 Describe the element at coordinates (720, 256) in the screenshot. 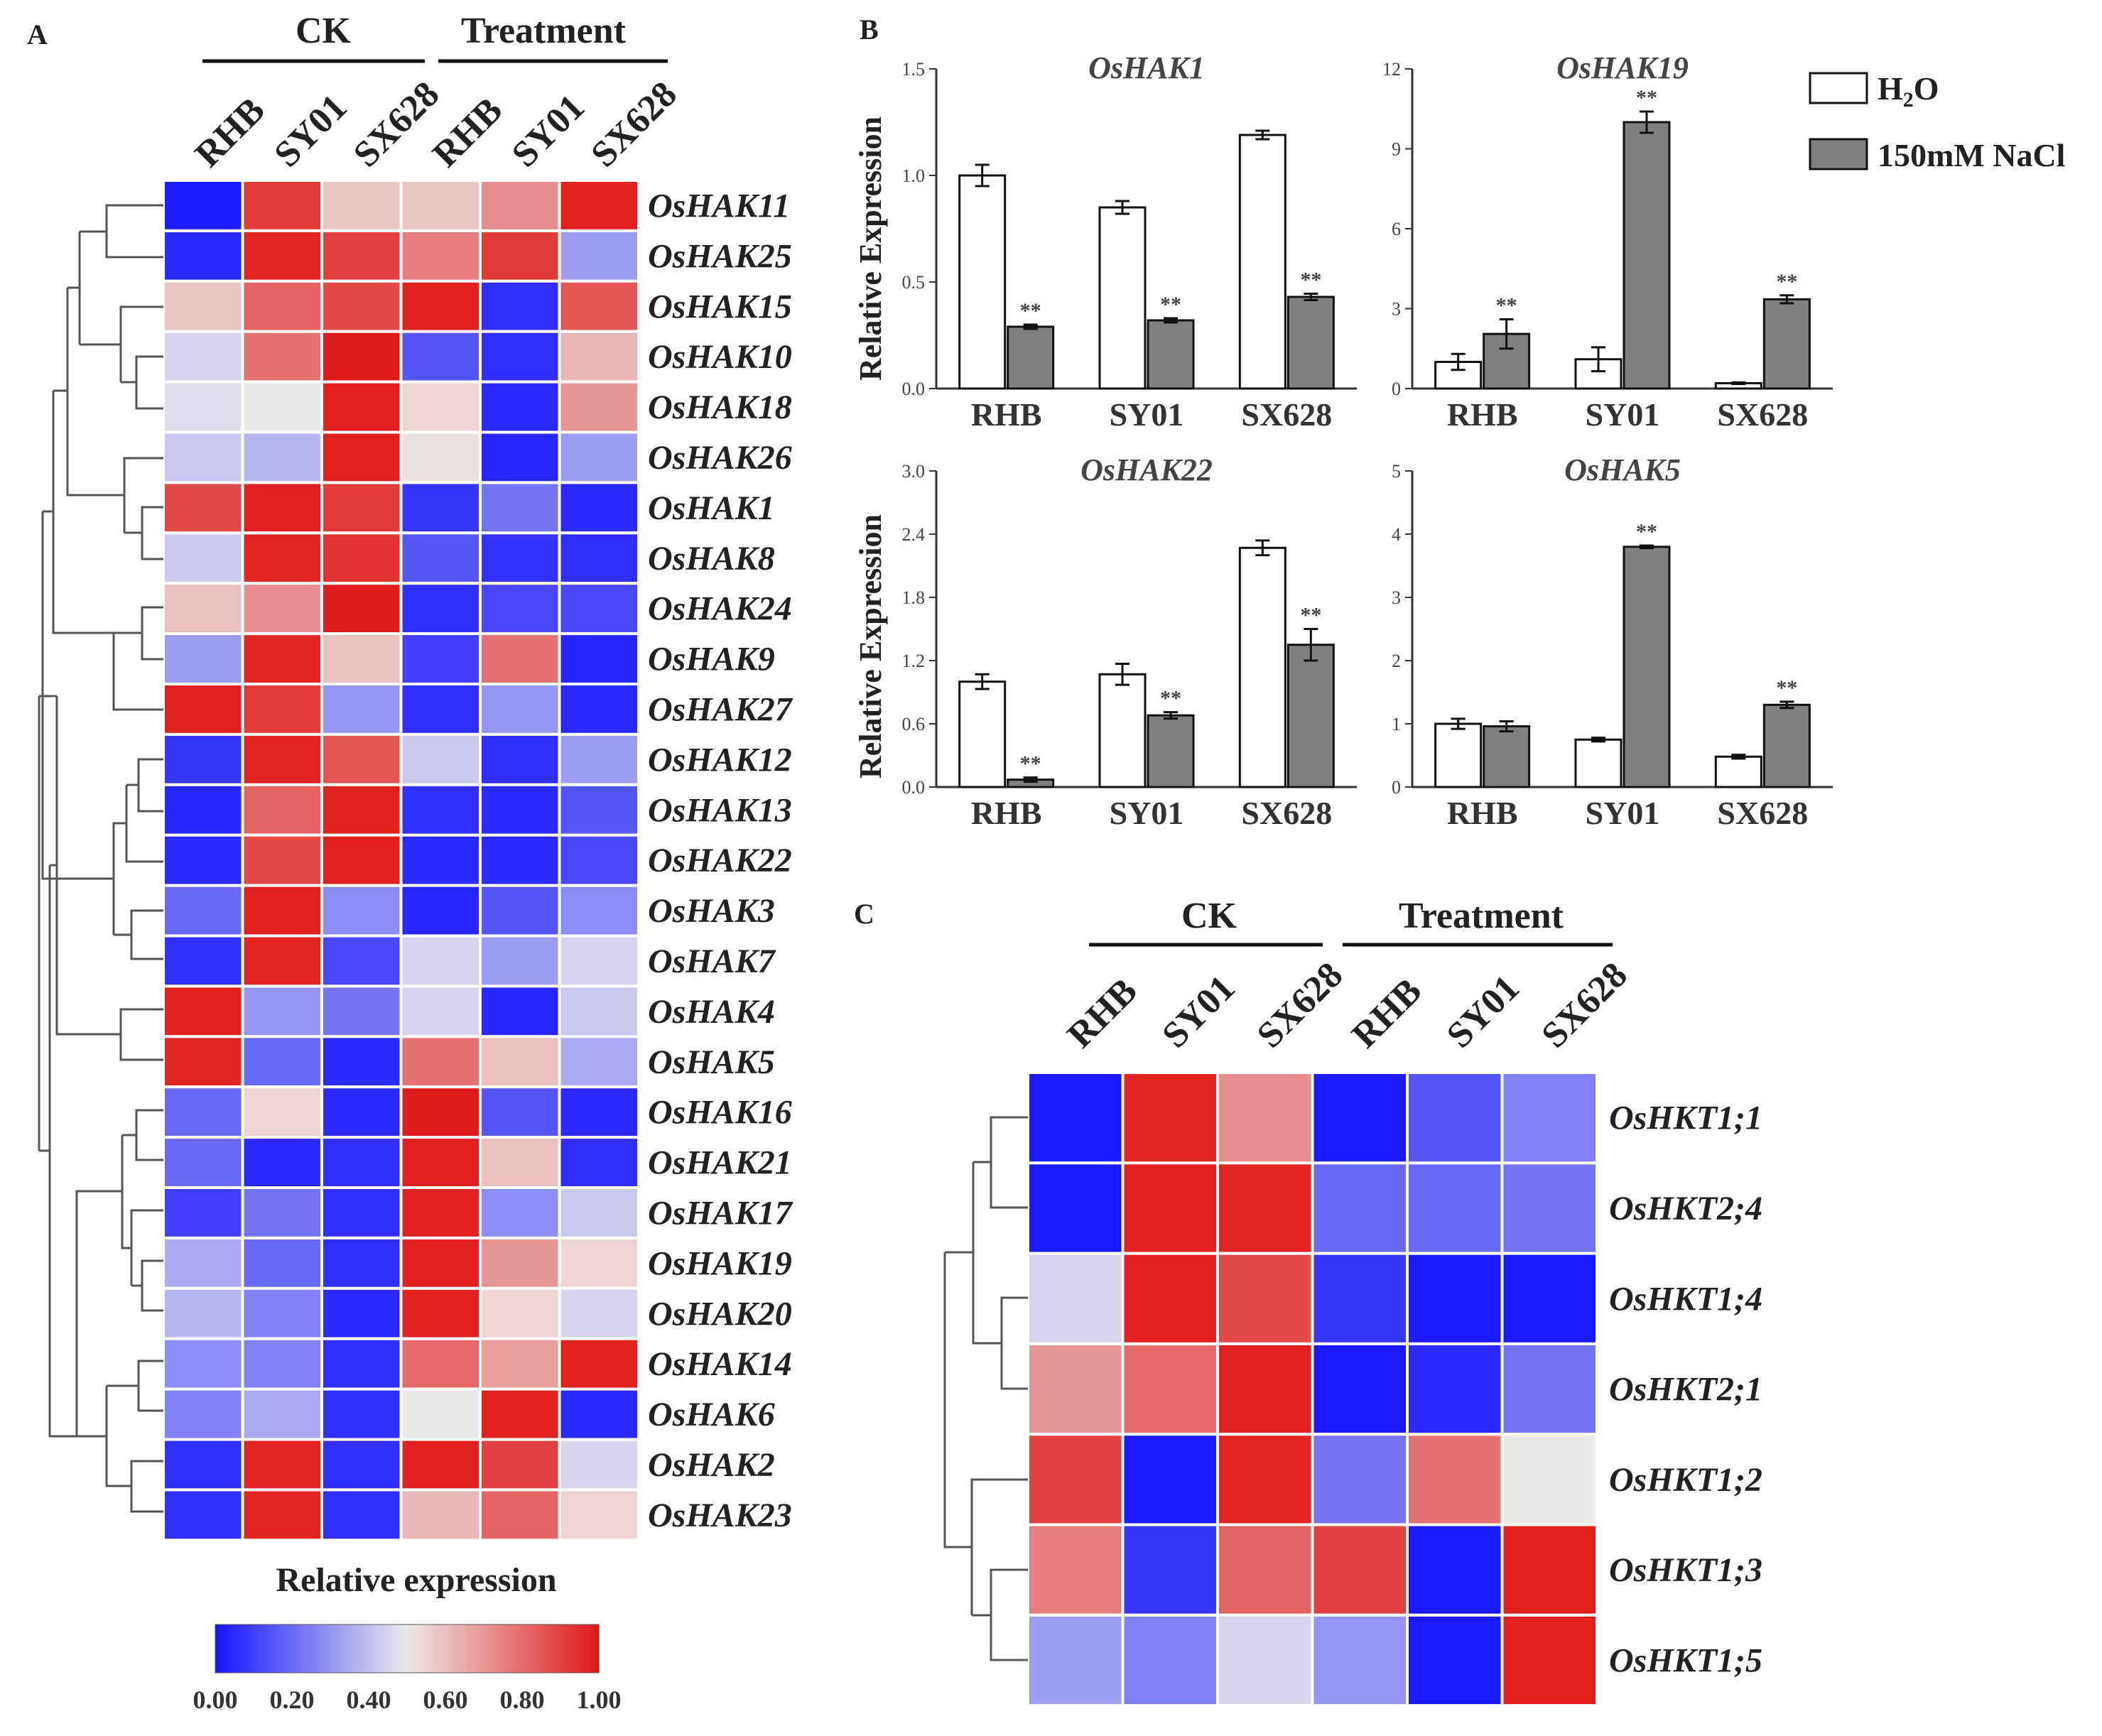

I see `row-label: OsHAK25` at that location.